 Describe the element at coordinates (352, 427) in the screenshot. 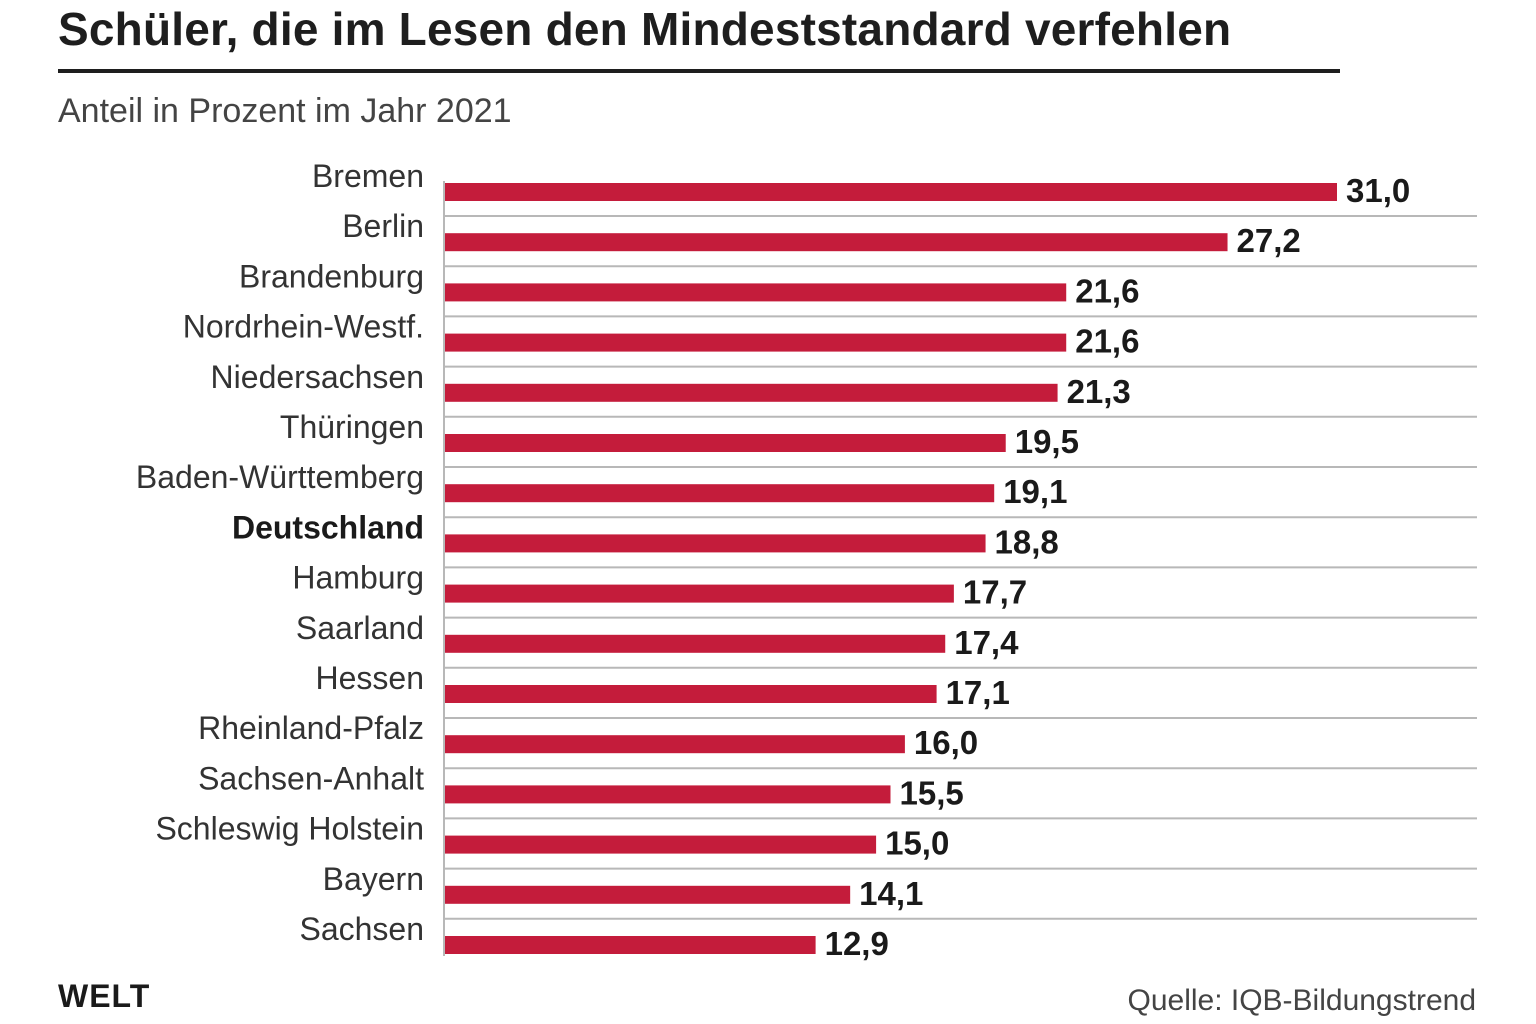

I see `category-label: Thüringen` at that location.